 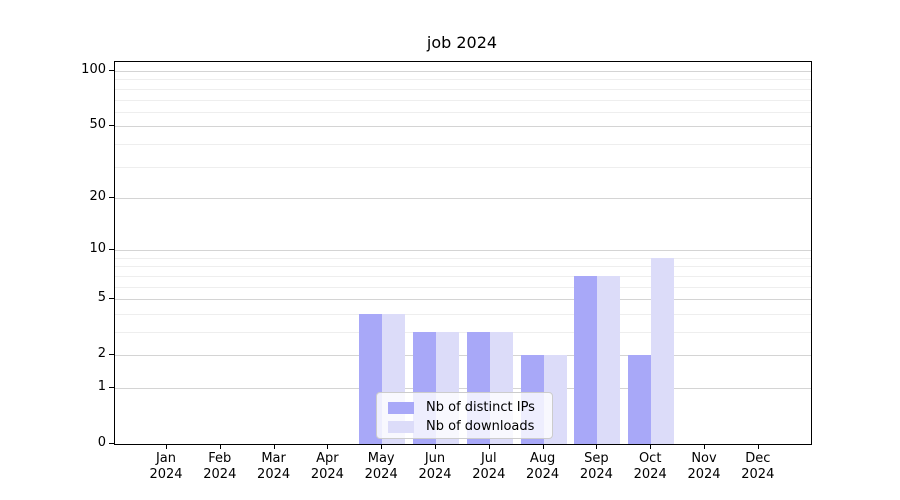 What do you see at coordinates (274, 466) in the screenshot?
I see `x-tick-label: Mar 2024` at bounding box center [274, 466].